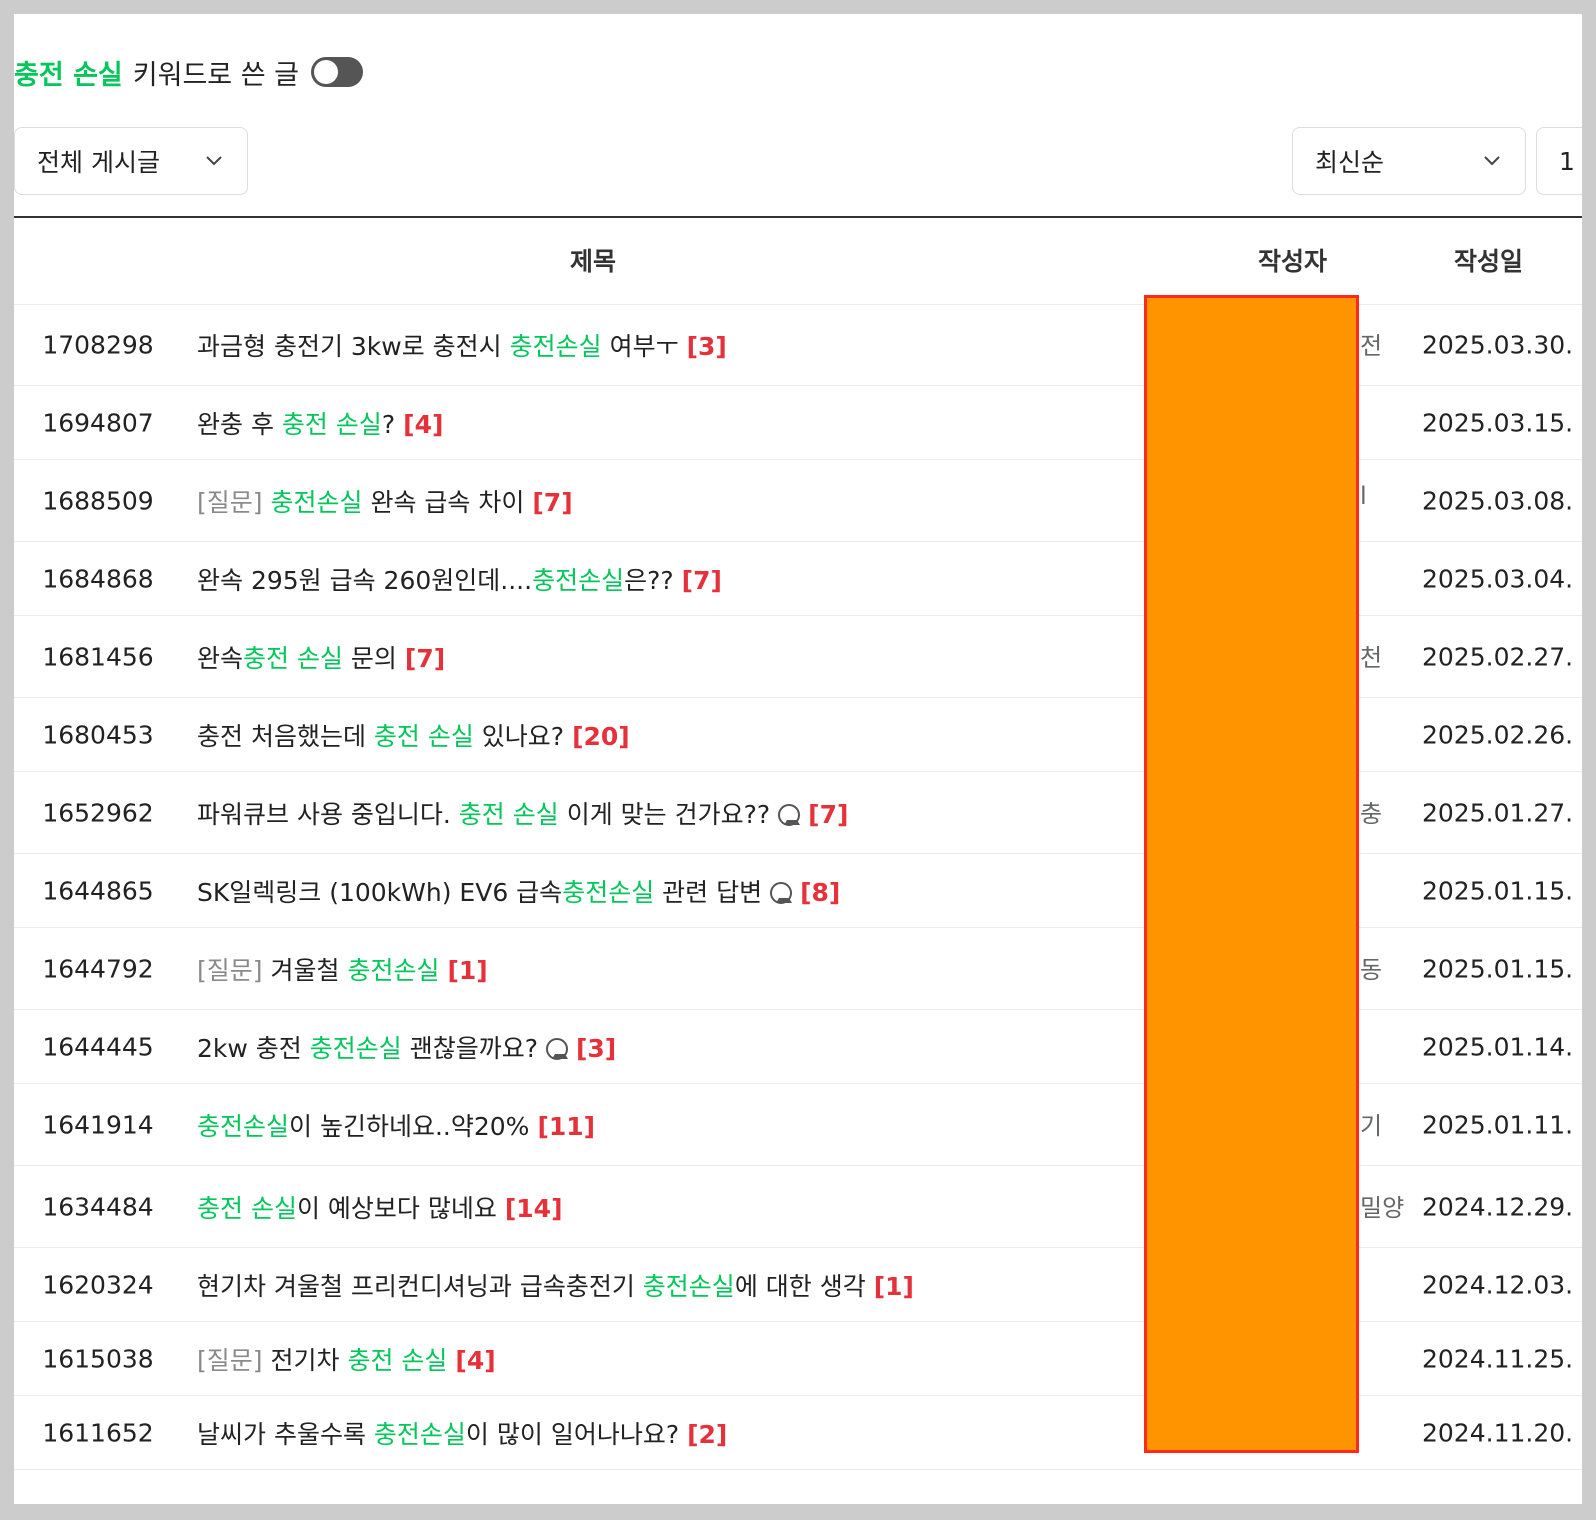  Describe the element at coordinates (342, 970) in the screenshot. I see `article-title-link: [질문] 겨울철 충전손실 [1]` at that location.